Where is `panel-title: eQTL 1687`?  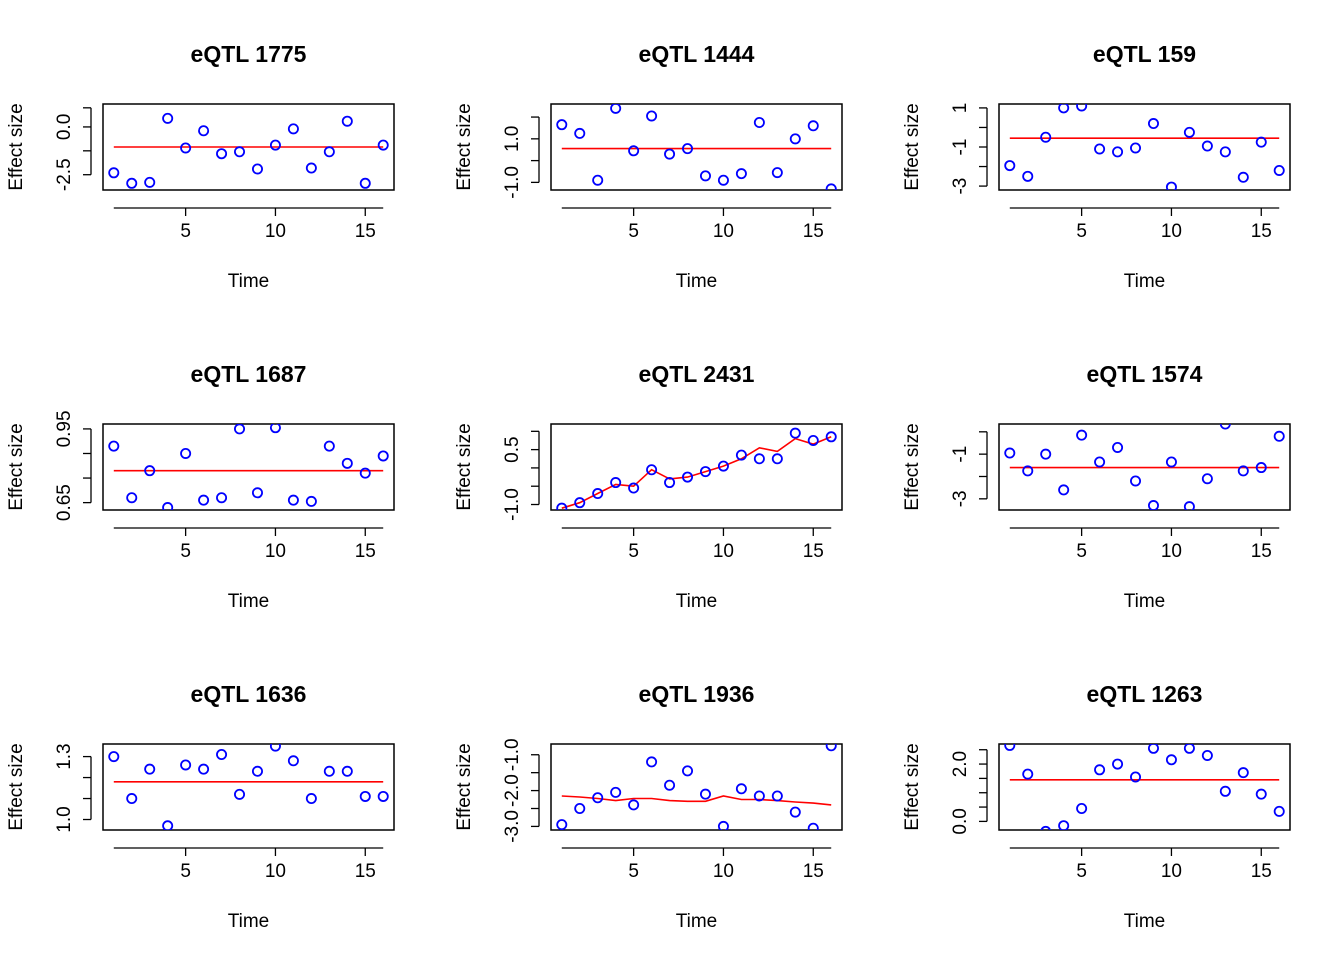 panel-title: eQTL 1687 is located at coordinates (249, 374).